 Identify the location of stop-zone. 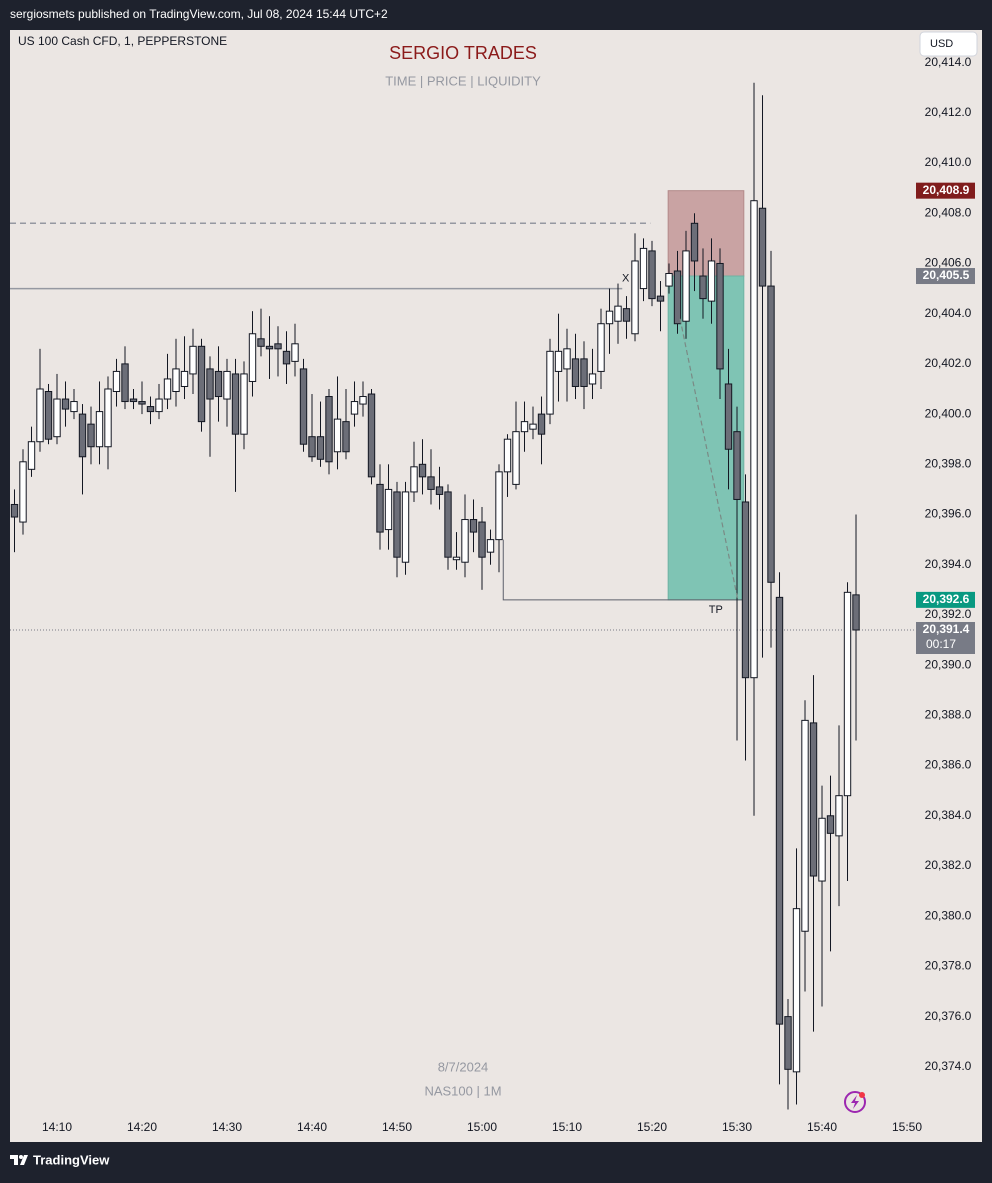
(706, 233).